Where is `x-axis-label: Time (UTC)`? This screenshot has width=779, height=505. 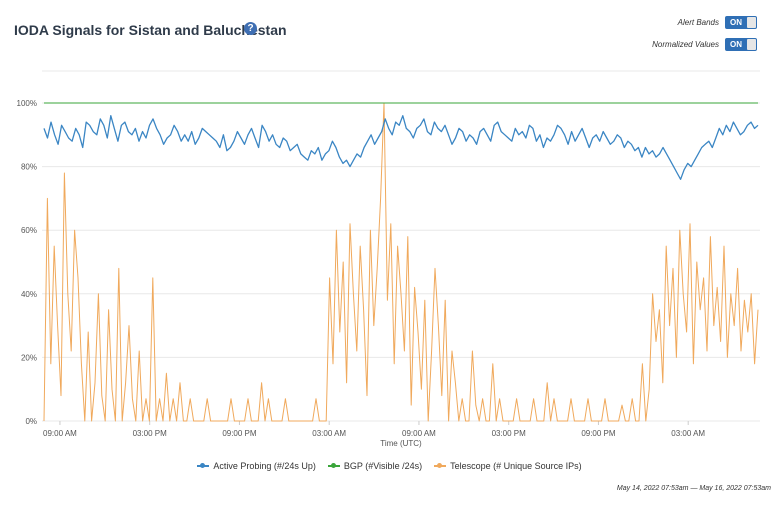 x-axis-label: Time (UTC) is located at coordinates (401, 443).